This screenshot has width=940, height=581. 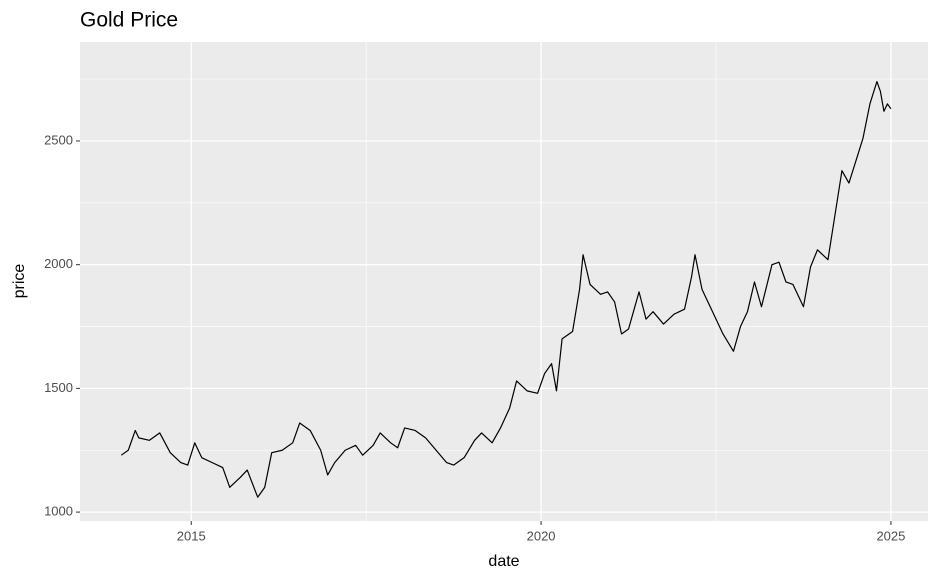 I want to click on x-axis-label: date, so click(x=503, y=561).